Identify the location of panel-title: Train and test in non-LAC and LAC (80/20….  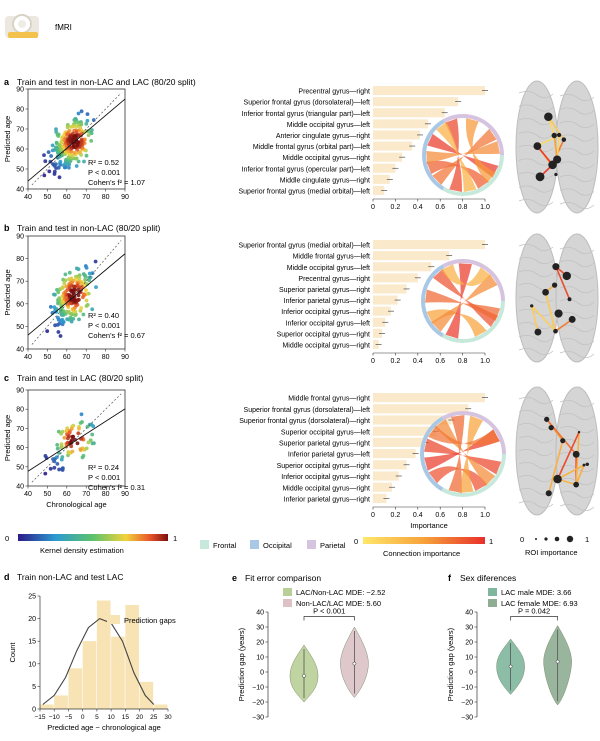
(106, 82).